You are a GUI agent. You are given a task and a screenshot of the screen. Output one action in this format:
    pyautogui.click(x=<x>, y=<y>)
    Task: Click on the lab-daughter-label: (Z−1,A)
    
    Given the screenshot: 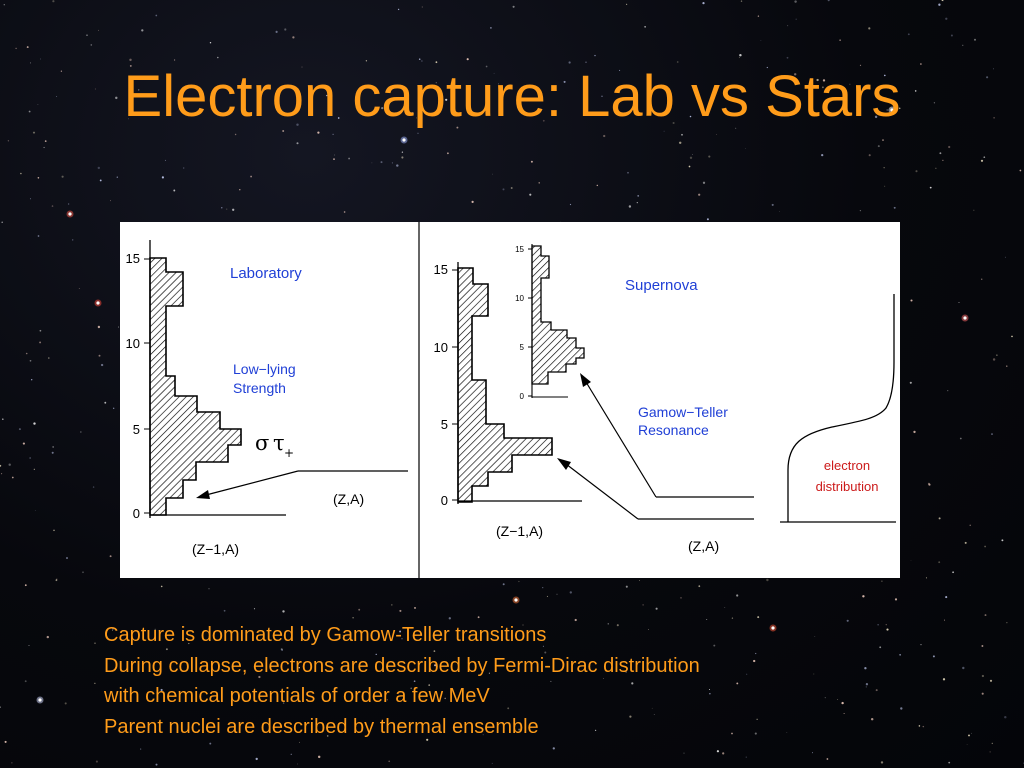 What is the action you would take?
    pyautogui.click(x=215, y=549)
    